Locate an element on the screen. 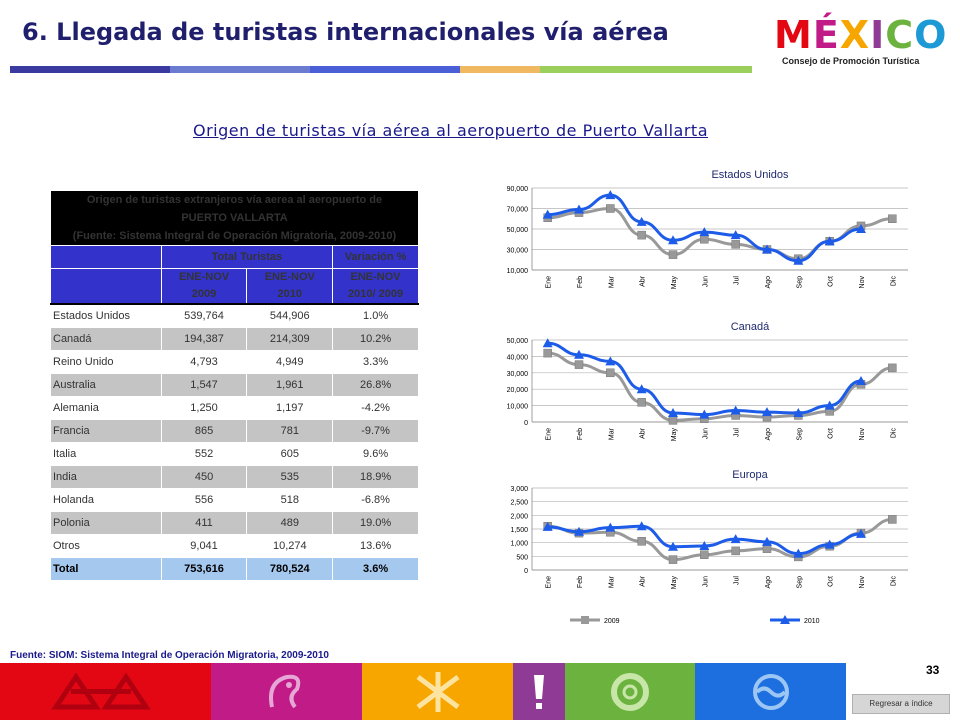 This screenshot has width=960, height=720. x-tick-label: Jul is located at coordinates (737, 580).